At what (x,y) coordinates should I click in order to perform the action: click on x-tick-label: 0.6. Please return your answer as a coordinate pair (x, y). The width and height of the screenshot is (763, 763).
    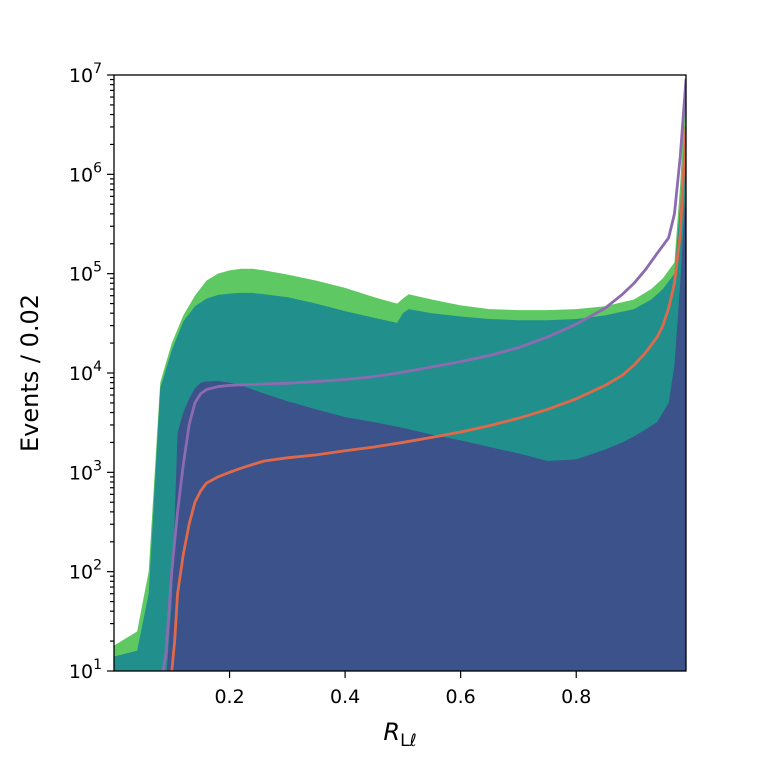
    Looking at the image, I should click on (461, 697).